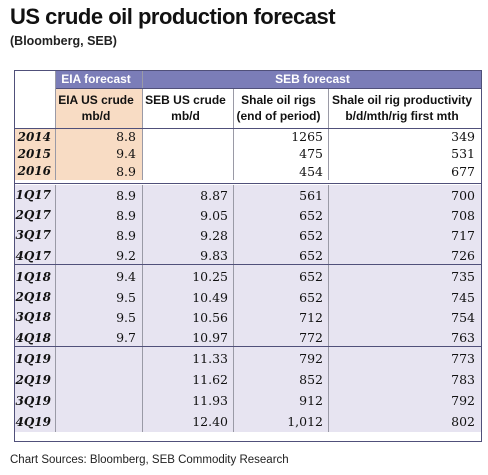 This screenshot has height=475, width=488. What do you see at coordinates (188, 317) in the screenshot?
I see `seb-cell: 10.56` at bounding box center [188, 317].